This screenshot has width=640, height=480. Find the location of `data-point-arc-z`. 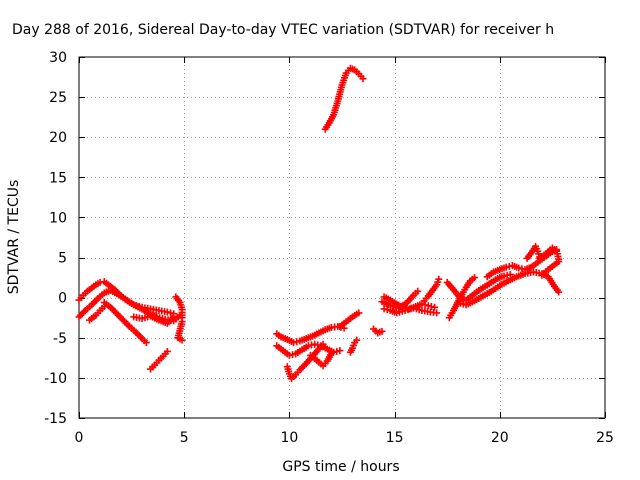

data-point-arc-z is located at coordinates (559, 262).